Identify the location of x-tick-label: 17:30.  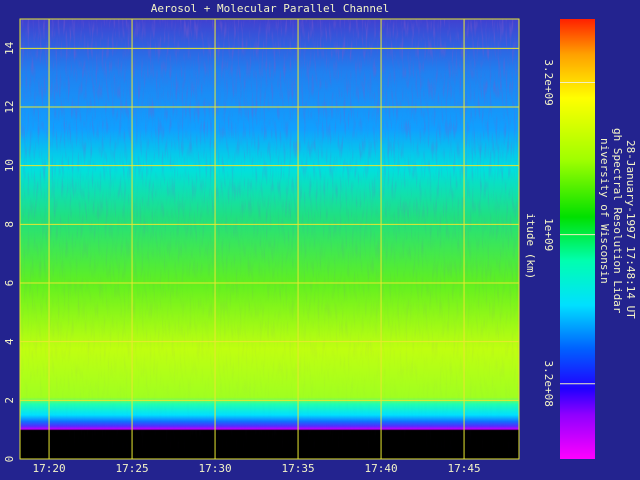
(214, 468).